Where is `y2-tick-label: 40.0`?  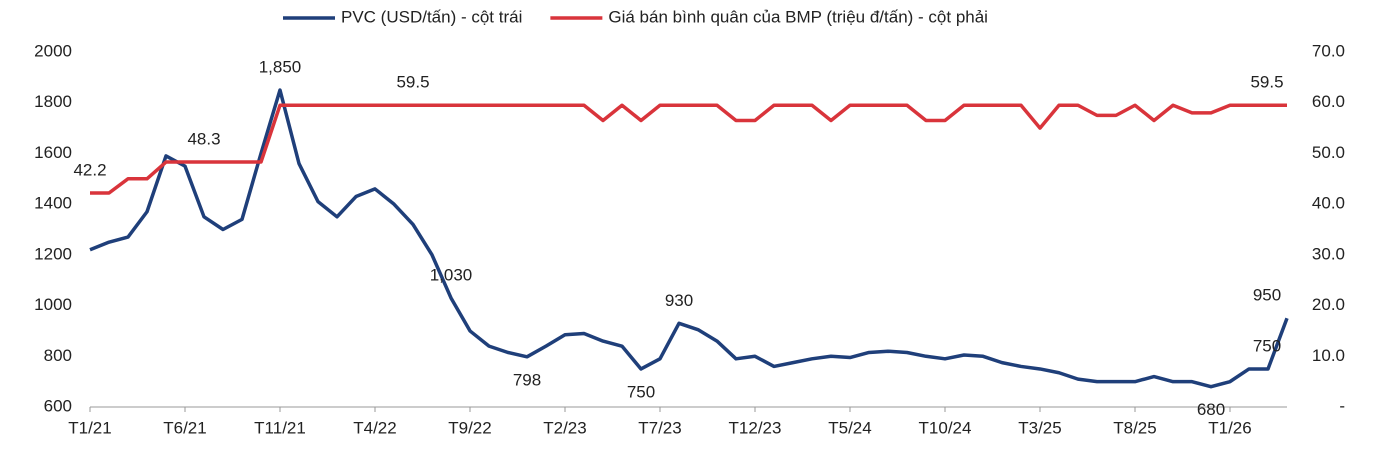 y2-tick-label: 40.0 is located at coordinates (1328, 203).